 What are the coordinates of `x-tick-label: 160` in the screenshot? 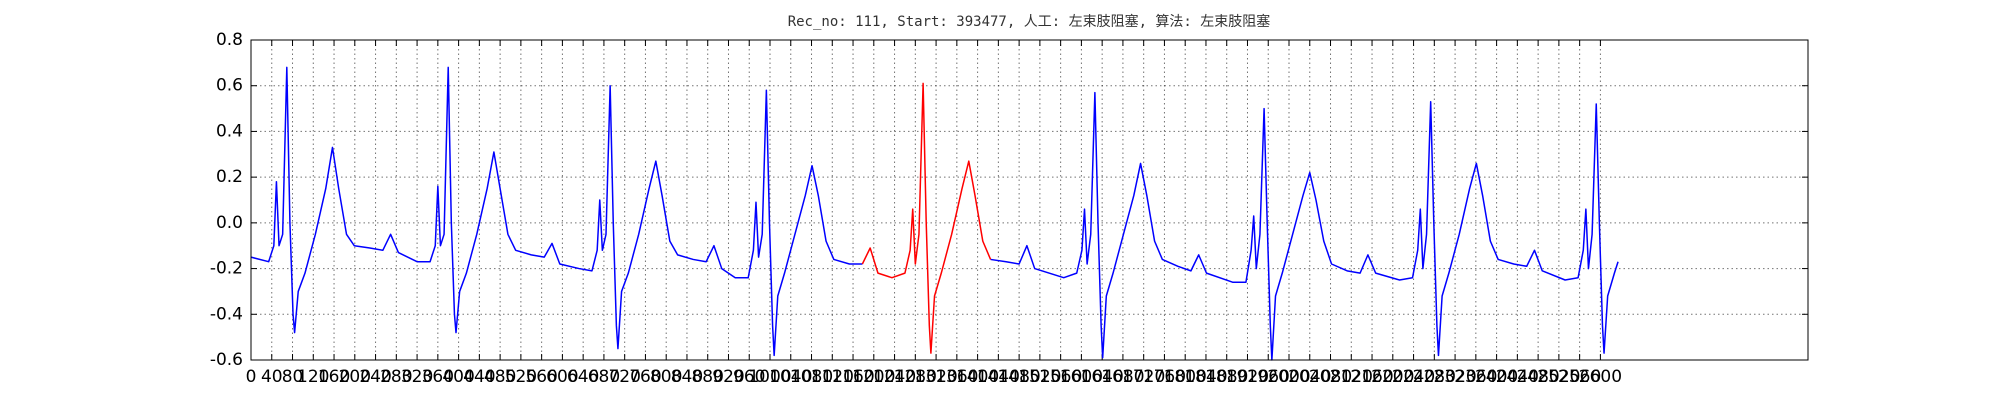 It's located at (334, 377).